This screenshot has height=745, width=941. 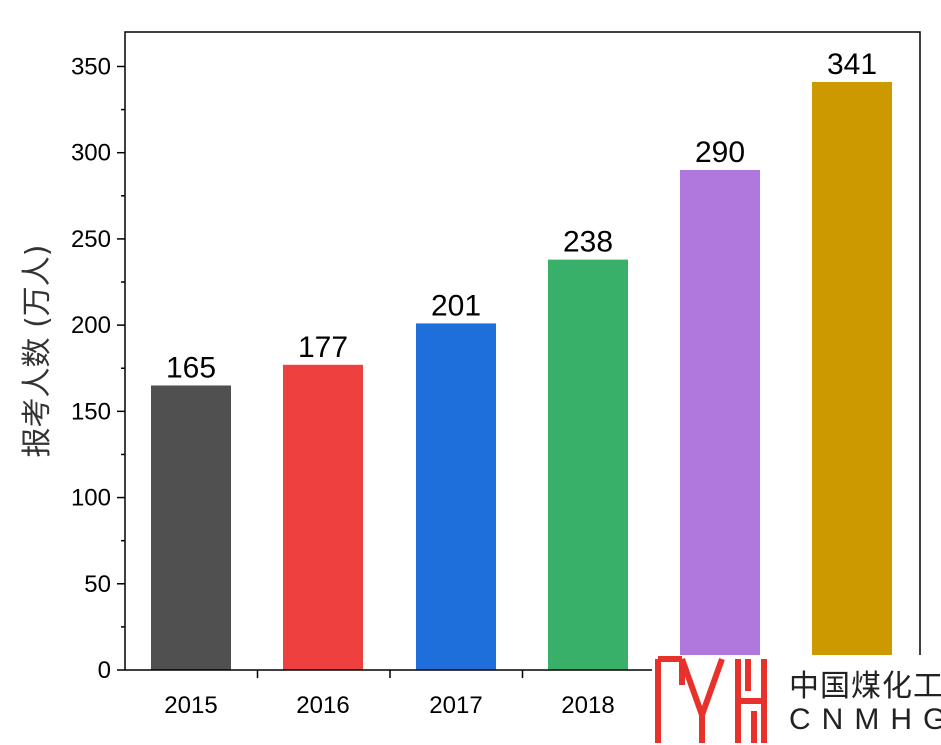 I want to click on cnmhg-watermark: 中国煤化工 CNMHG, so click(x=796, y=700).